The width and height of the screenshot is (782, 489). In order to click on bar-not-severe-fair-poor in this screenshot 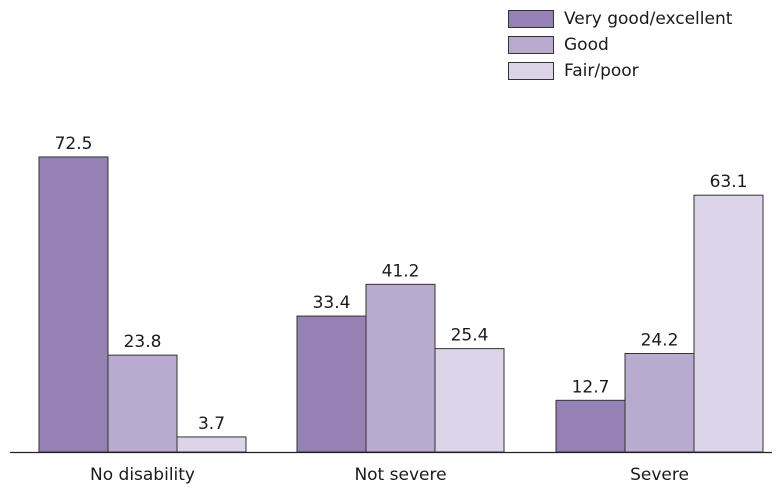, I will do `click(469, 400)`.